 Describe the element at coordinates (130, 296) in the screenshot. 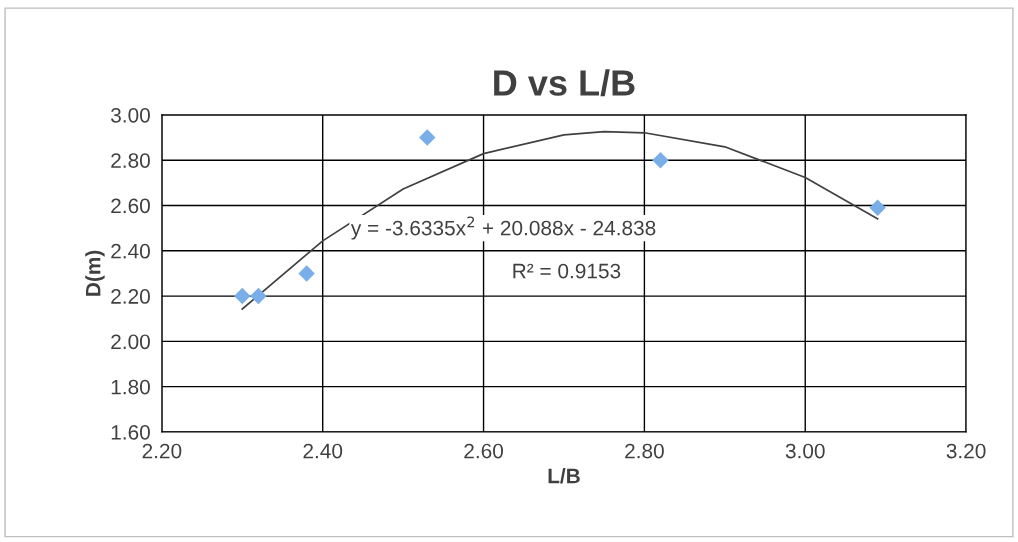

I see `y-tick-label: 2.20` at that location.